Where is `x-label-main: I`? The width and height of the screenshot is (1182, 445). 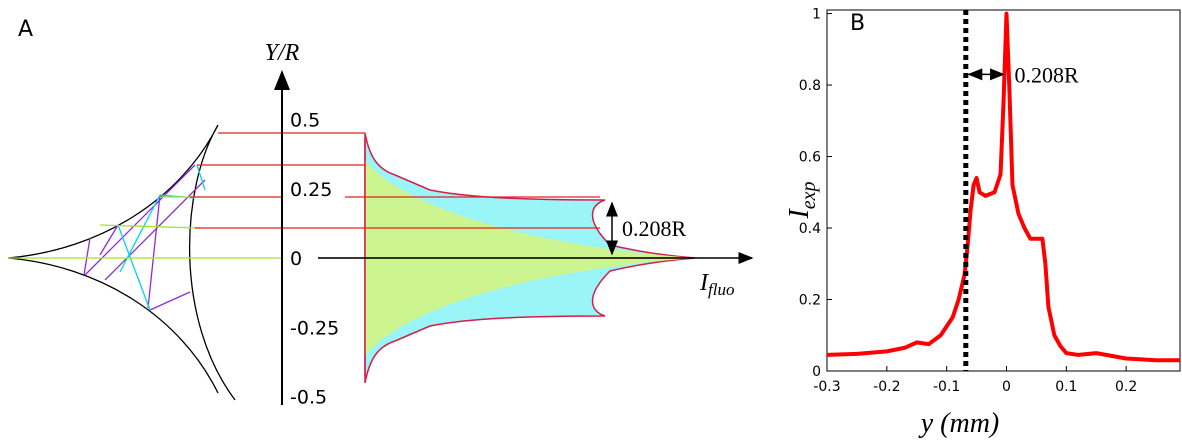
x-label-main: I is located at coordinates (704, 283).